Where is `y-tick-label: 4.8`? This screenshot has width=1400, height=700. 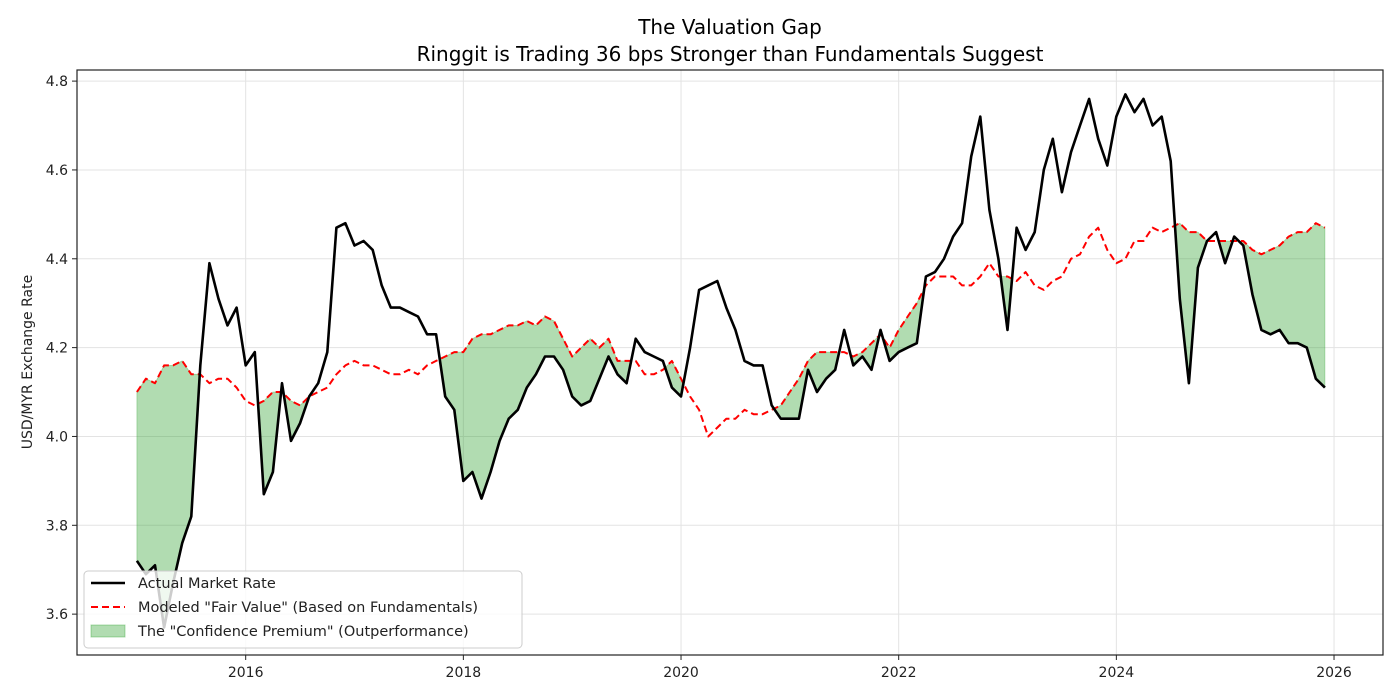 y-tick-label: 4.8 is located at coordinates (57, 82).